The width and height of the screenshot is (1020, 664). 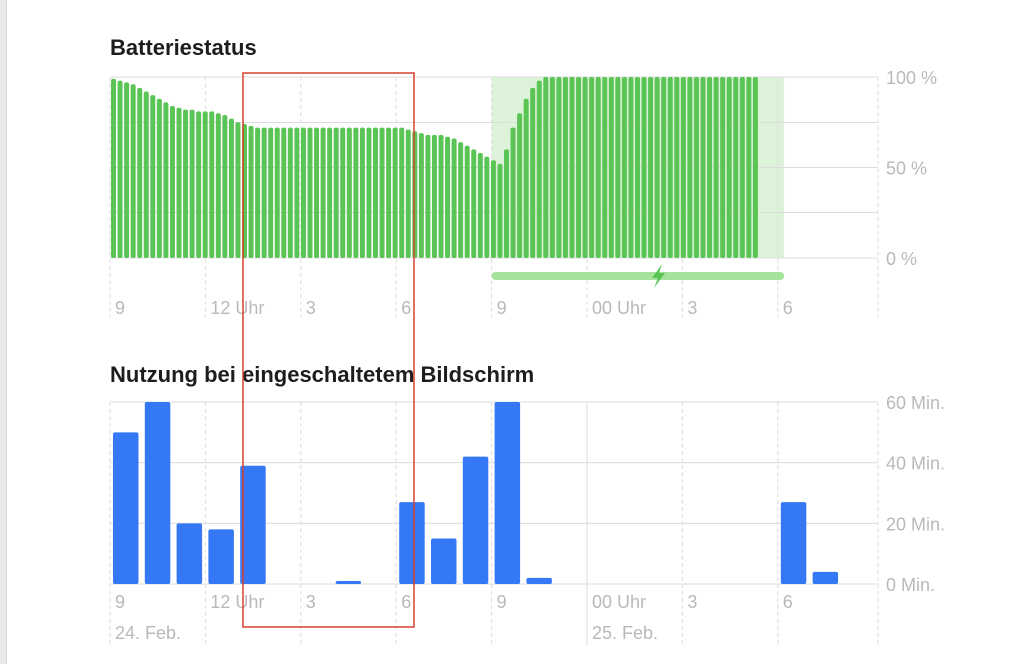 I want to click on battery-y-tick-label: 0 %, so click(x=901, y=259).